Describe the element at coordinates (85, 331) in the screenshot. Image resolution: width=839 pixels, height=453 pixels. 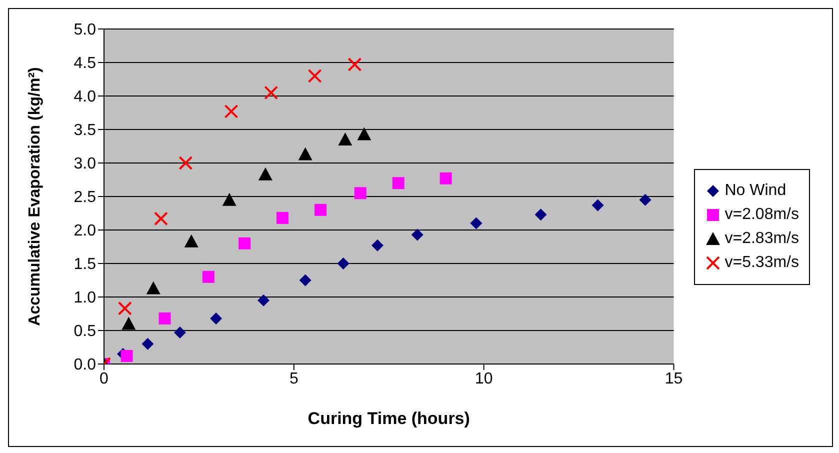
I see `y-tick-label: 0.5` at that location.